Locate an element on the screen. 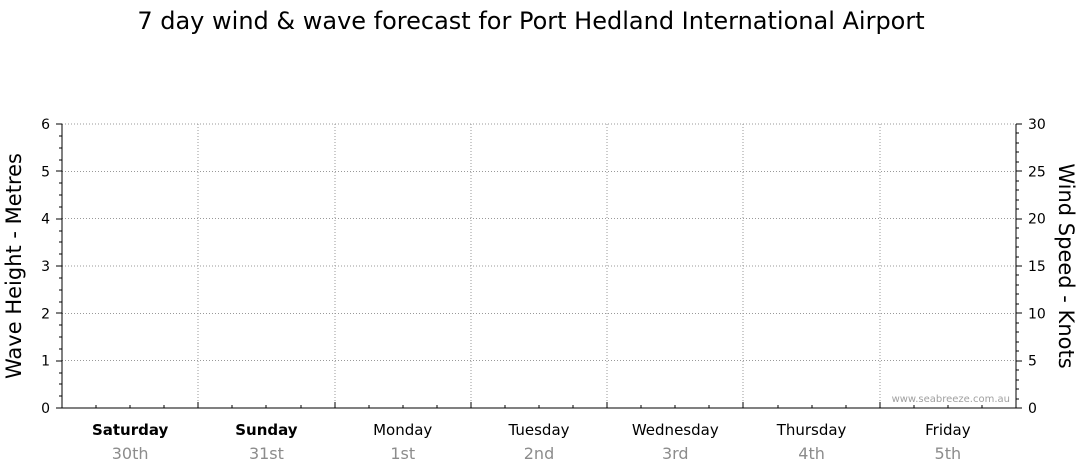 The width and height of the screenshot is (1080, 475). y-axis-right-title: Wind Speed - Knots is located at coordinates (1066, 265).